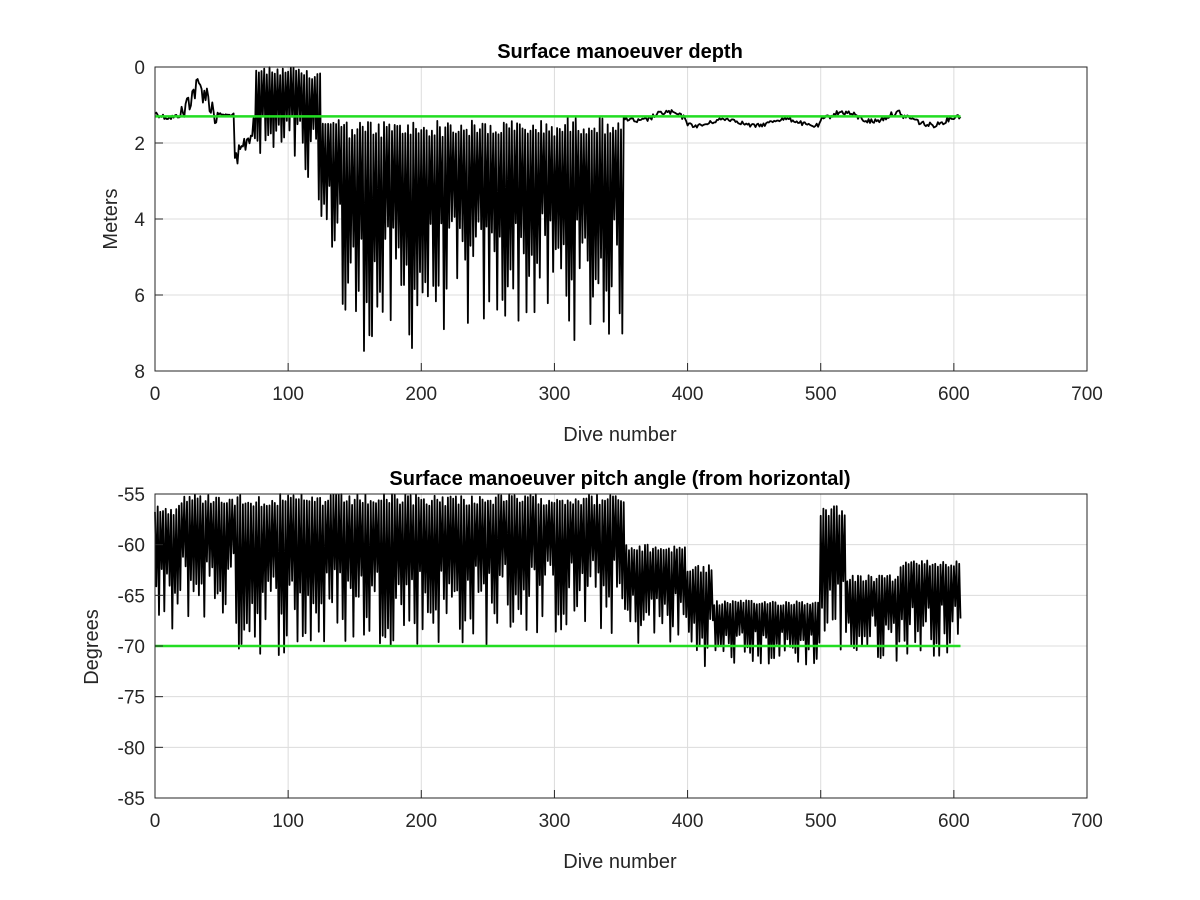 Image resolution: width=1200 pixels, height=900 pixels. Describe the element at coordinates (131, 647) in the screenshot. I see `pitch-y-tick-label: -70` at that location.